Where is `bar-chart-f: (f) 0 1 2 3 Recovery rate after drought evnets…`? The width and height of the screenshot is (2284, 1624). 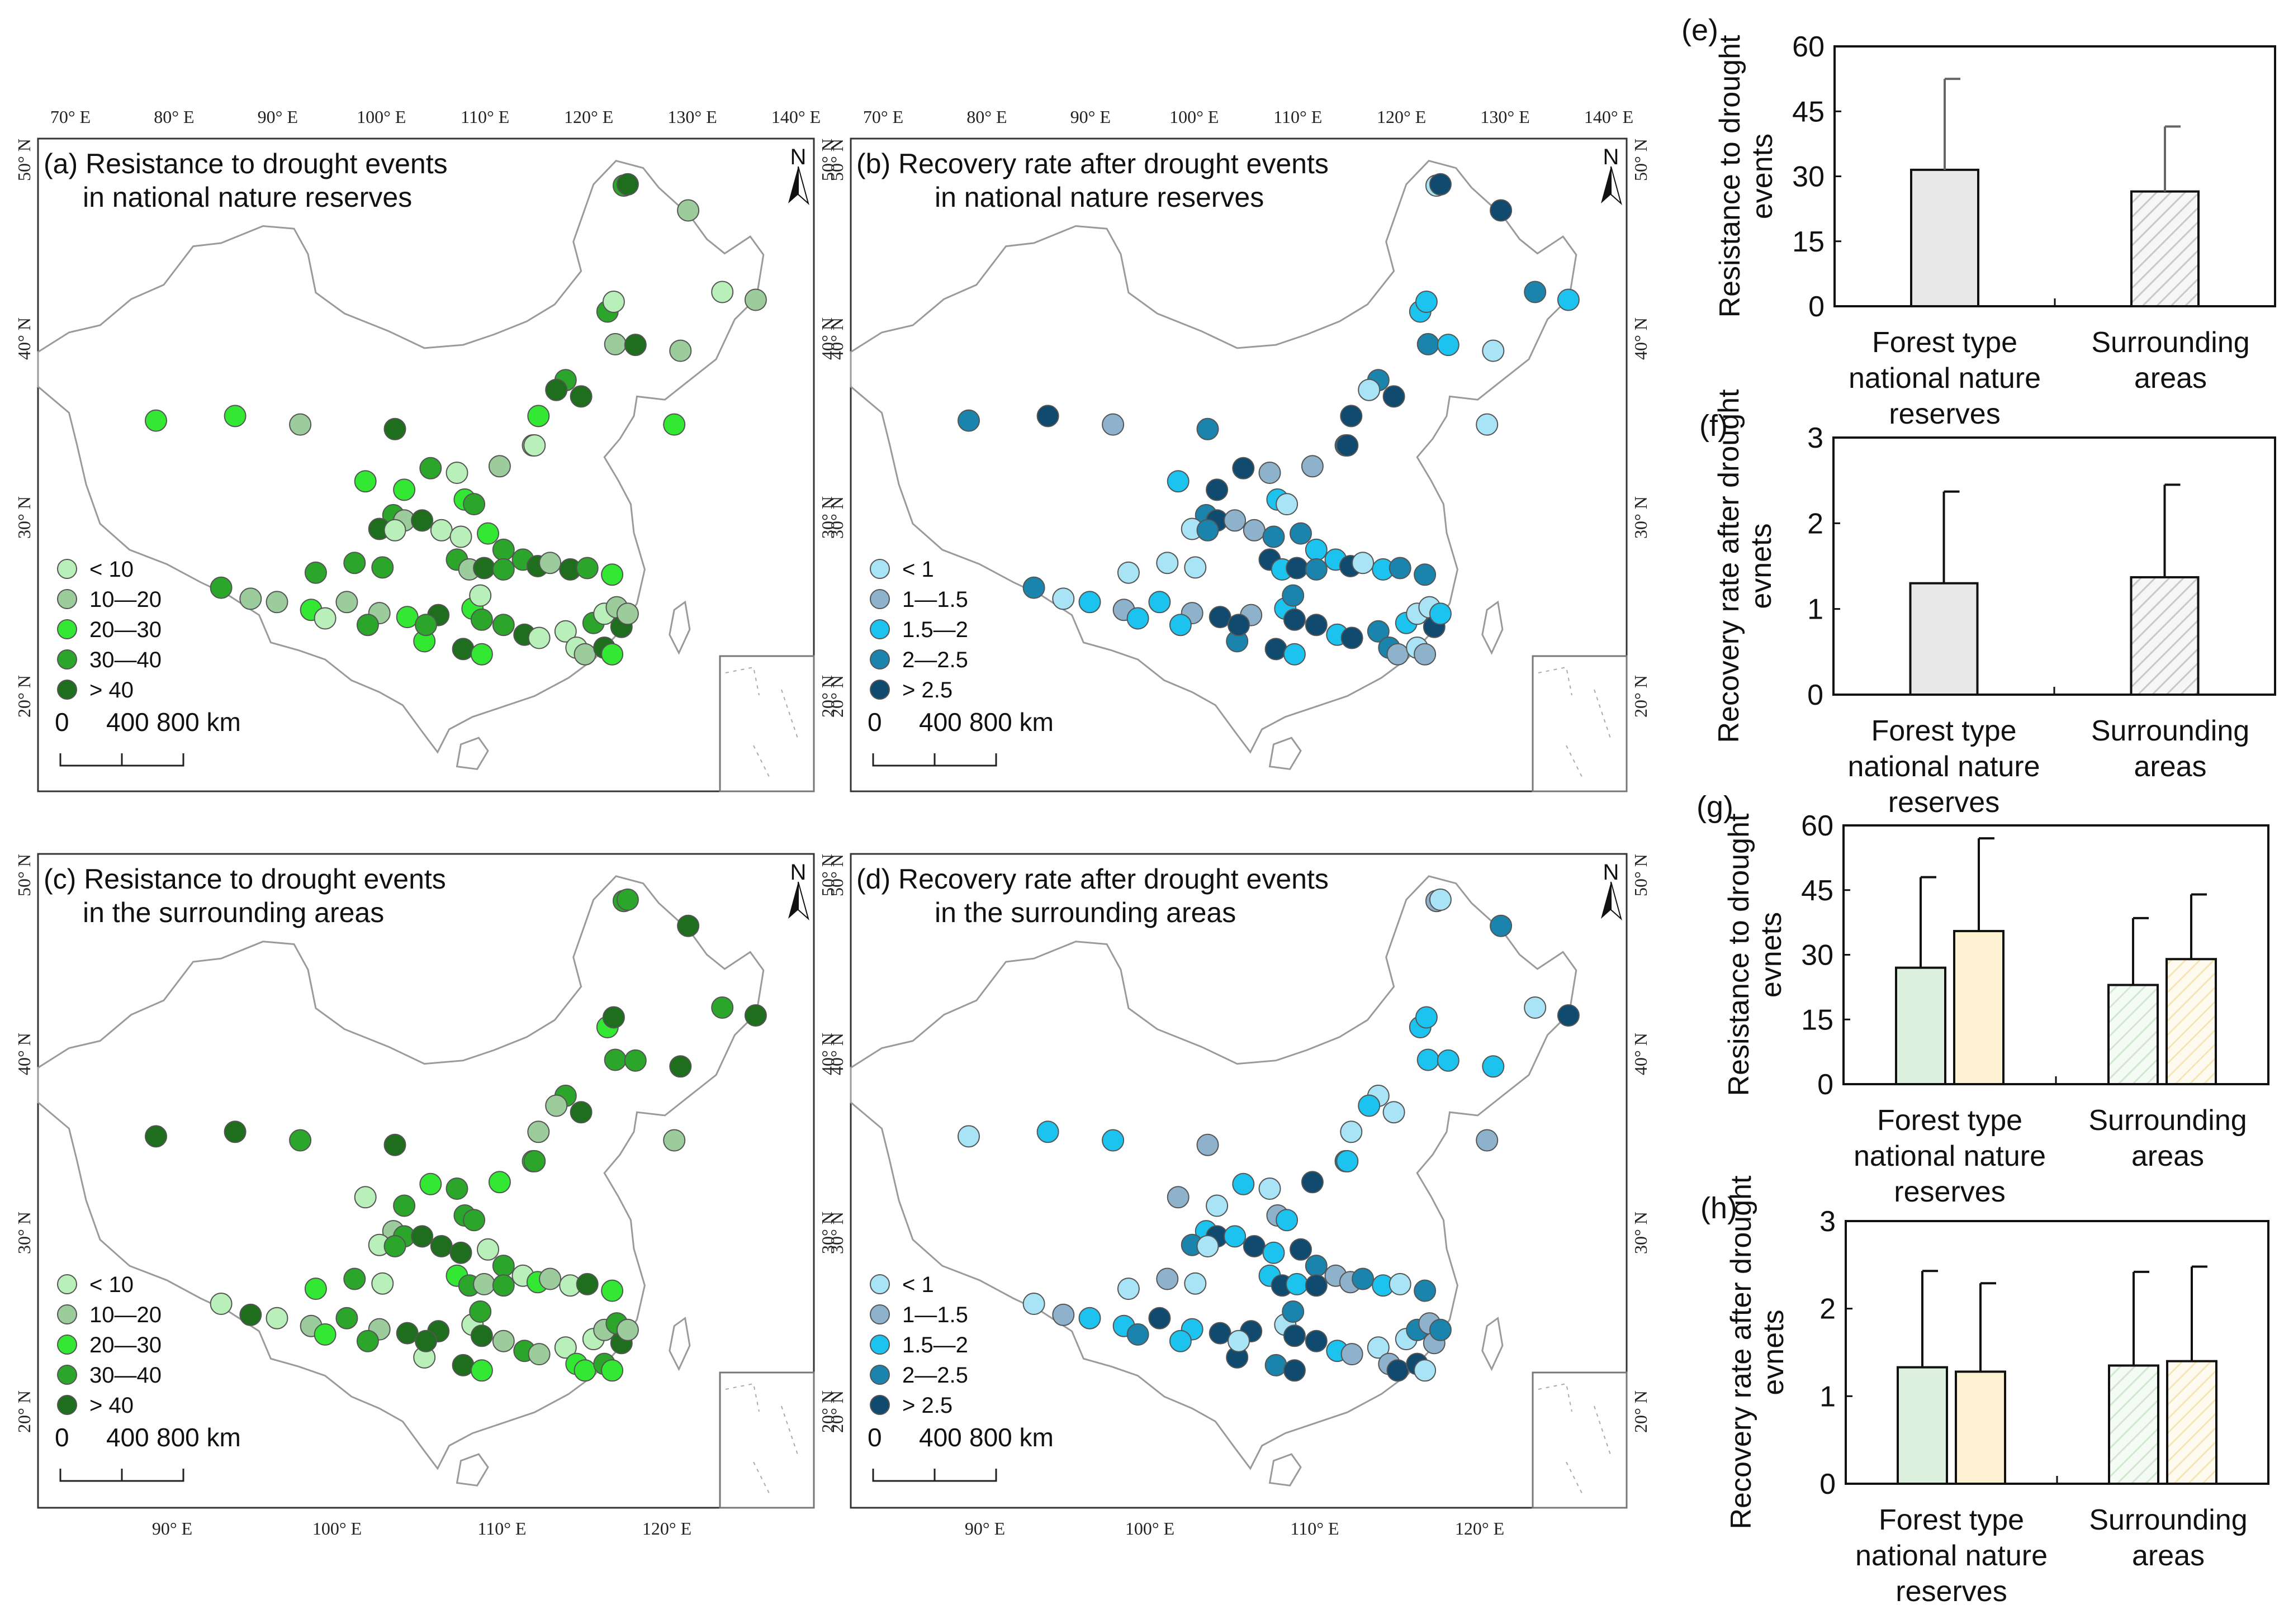 bar-chart-f: (f) 0 1 2 3 Recovery rate after drought evnets… is located at coordinates (1987, 604).